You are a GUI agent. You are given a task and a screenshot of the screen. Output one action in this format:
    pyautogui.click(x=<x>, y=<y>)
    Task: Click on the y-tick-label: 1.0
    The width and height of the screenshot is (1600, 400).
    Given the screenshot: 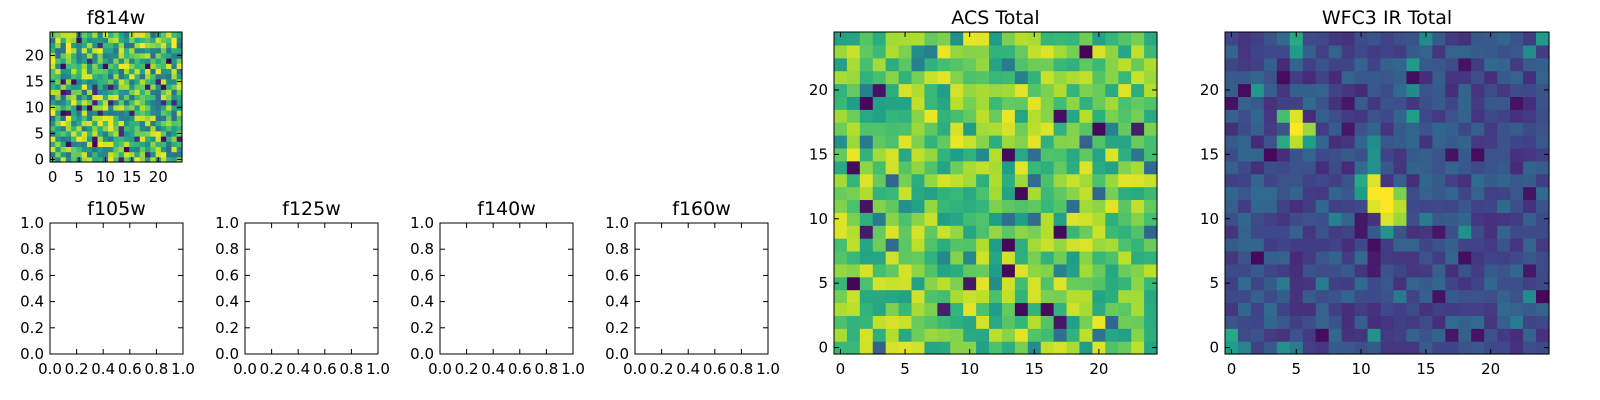 What is the action you would take?
    pyautogui.click(x=32, y=223)
    